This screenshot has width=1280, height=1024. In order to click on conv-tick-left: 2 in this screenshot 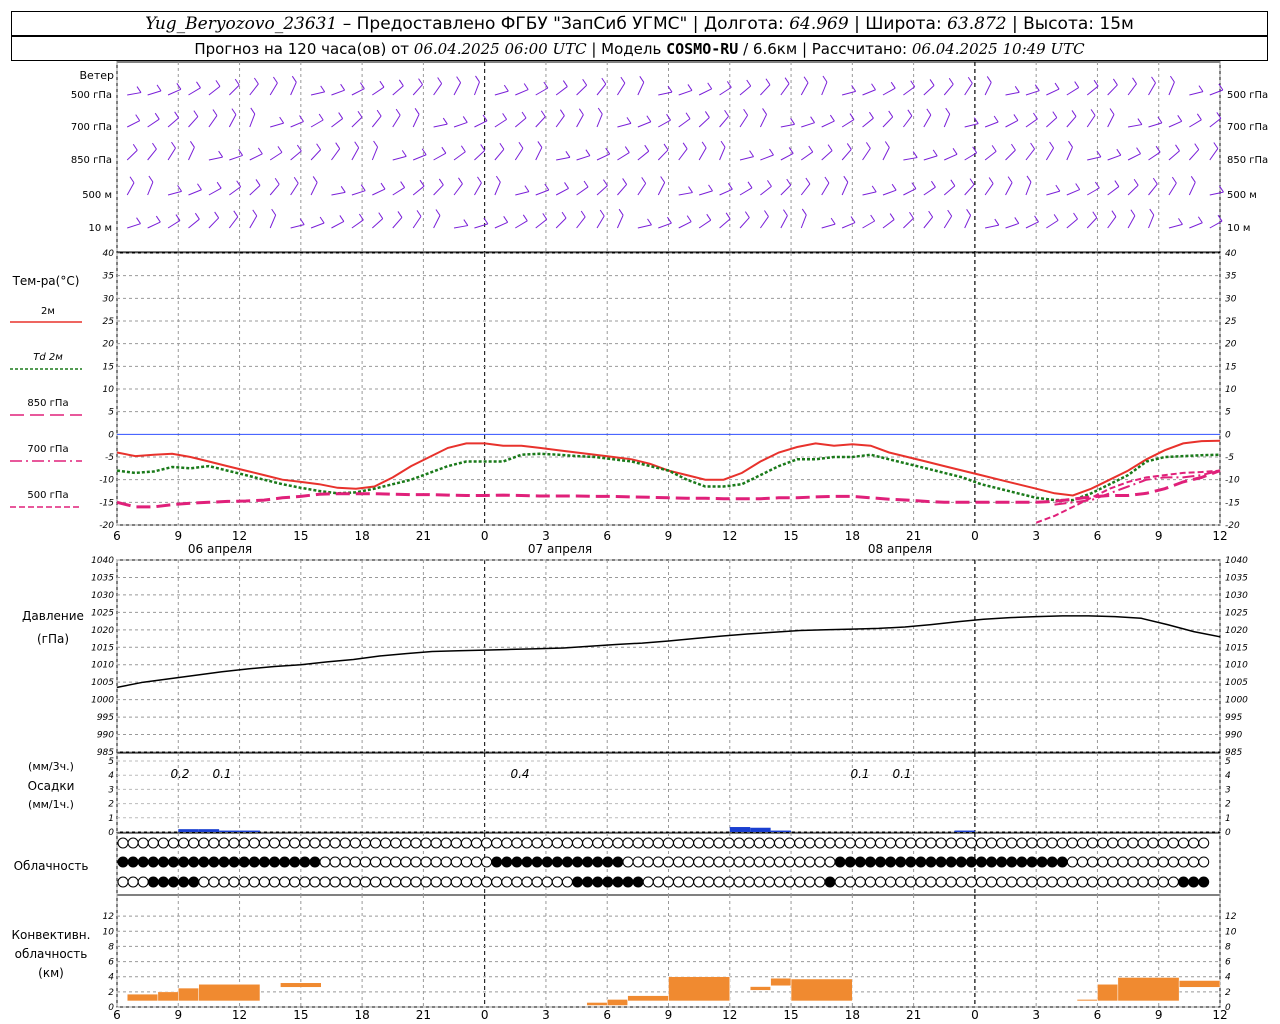, I will do `click(111, 993)`.